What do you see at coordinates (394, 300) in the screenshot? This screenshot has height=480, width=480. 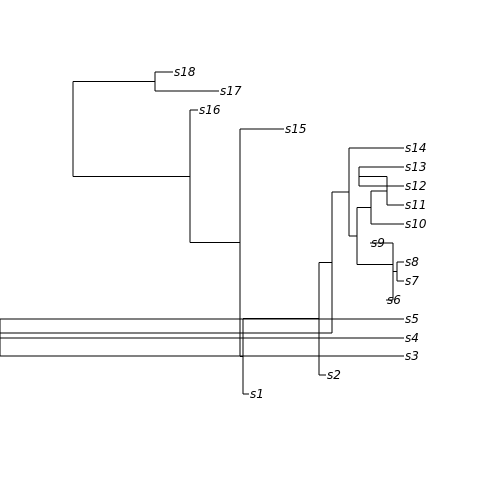 I see `tip-label-s6: s6` at bounding box center [394, 300].